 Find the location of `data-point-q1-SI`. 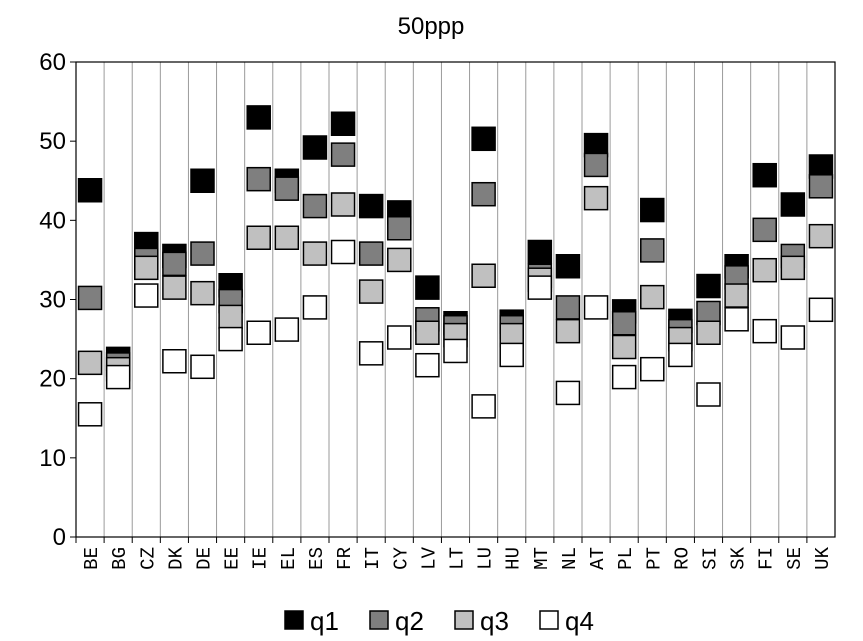

data-point-q1-SI is located at coordinates (708, 286).